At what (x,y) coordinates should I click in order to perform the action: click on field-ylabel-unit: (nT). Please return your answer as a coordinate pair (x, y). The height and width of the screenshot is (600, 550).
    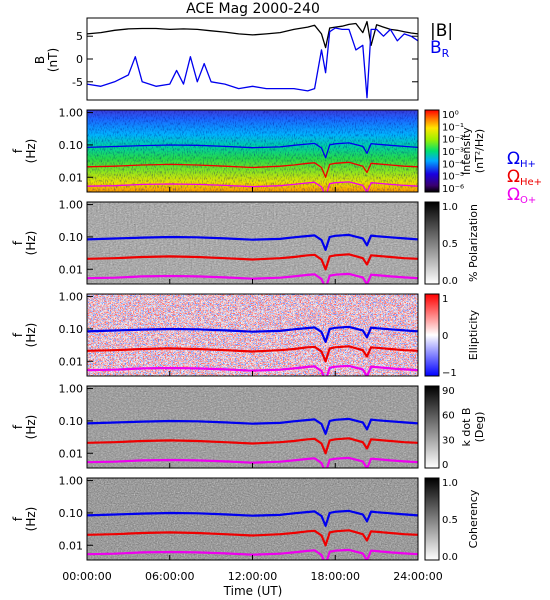
    Looking at the image, I should click on (53, 60).